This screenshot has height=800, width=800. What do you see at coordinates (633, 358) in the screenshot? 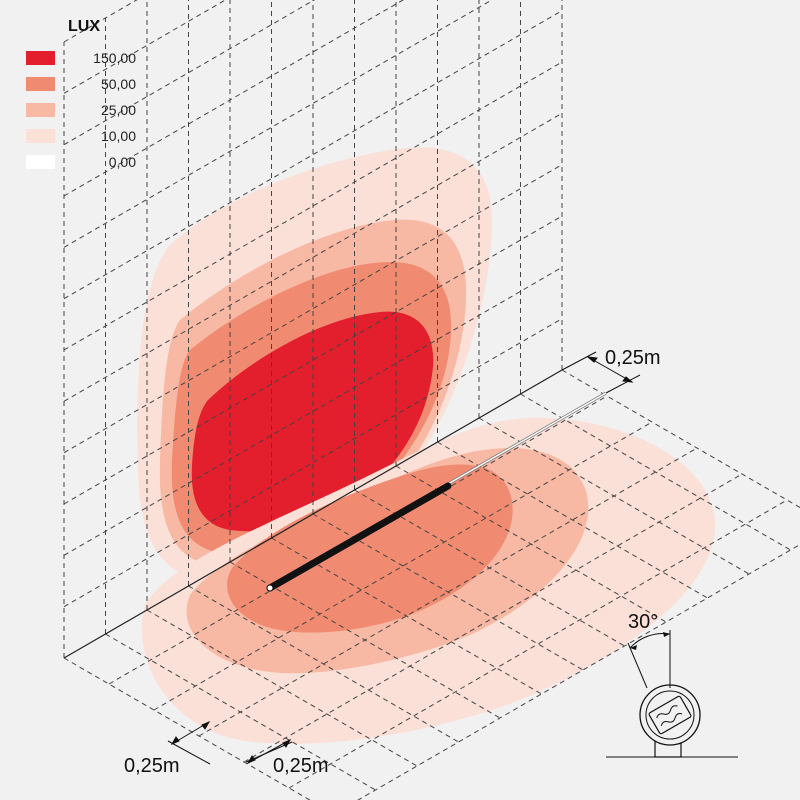
I see `dimension-right-label: 0,25m` at bounding box center [633, 358].